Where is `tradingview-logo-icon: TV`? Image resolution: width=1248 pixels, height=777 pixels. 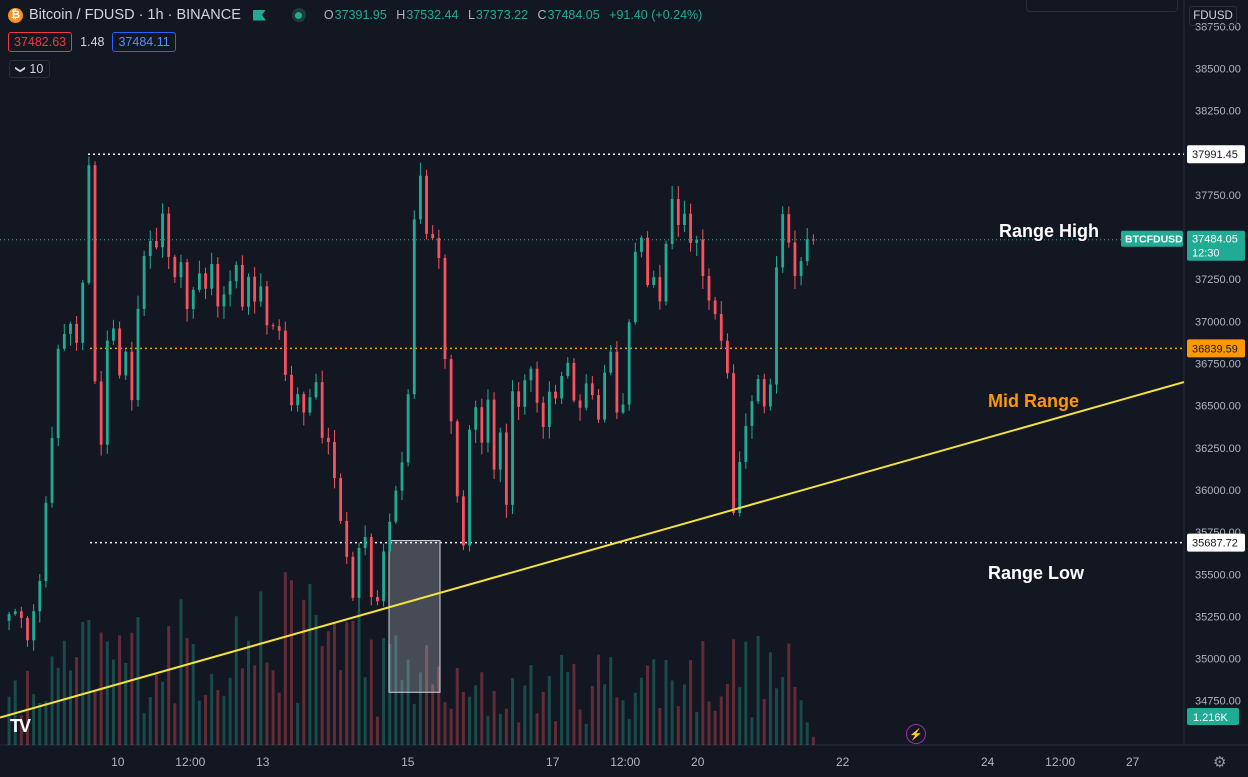 tradingview-logo-icon: TV is located at coordinates (20, 726).